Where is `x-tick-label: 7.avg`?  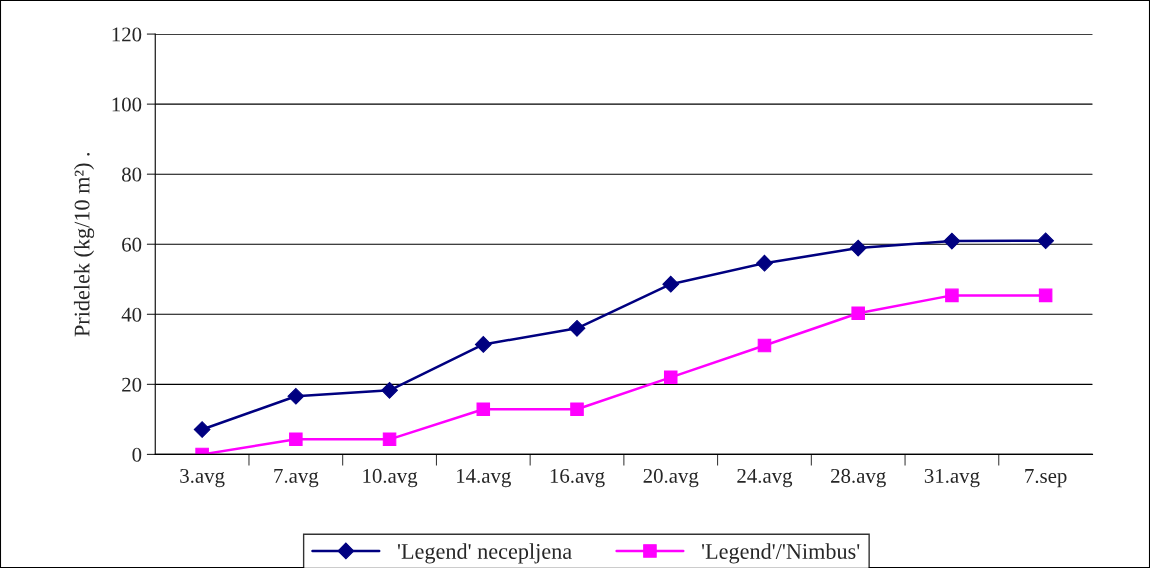 x-tick-label: 7.avg is located at coordinates (296, 478).